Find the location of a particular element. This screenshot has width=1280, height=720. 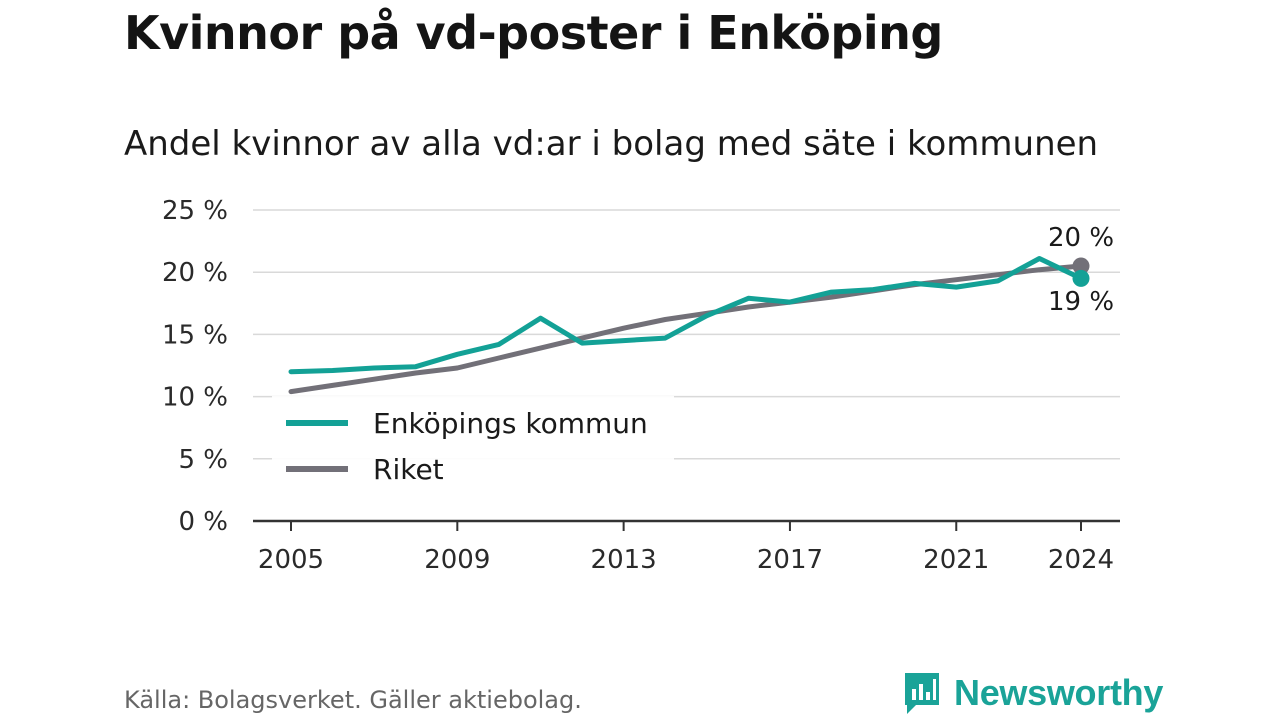

x-tick-label: 2009 is located at coordinates (457, 560).